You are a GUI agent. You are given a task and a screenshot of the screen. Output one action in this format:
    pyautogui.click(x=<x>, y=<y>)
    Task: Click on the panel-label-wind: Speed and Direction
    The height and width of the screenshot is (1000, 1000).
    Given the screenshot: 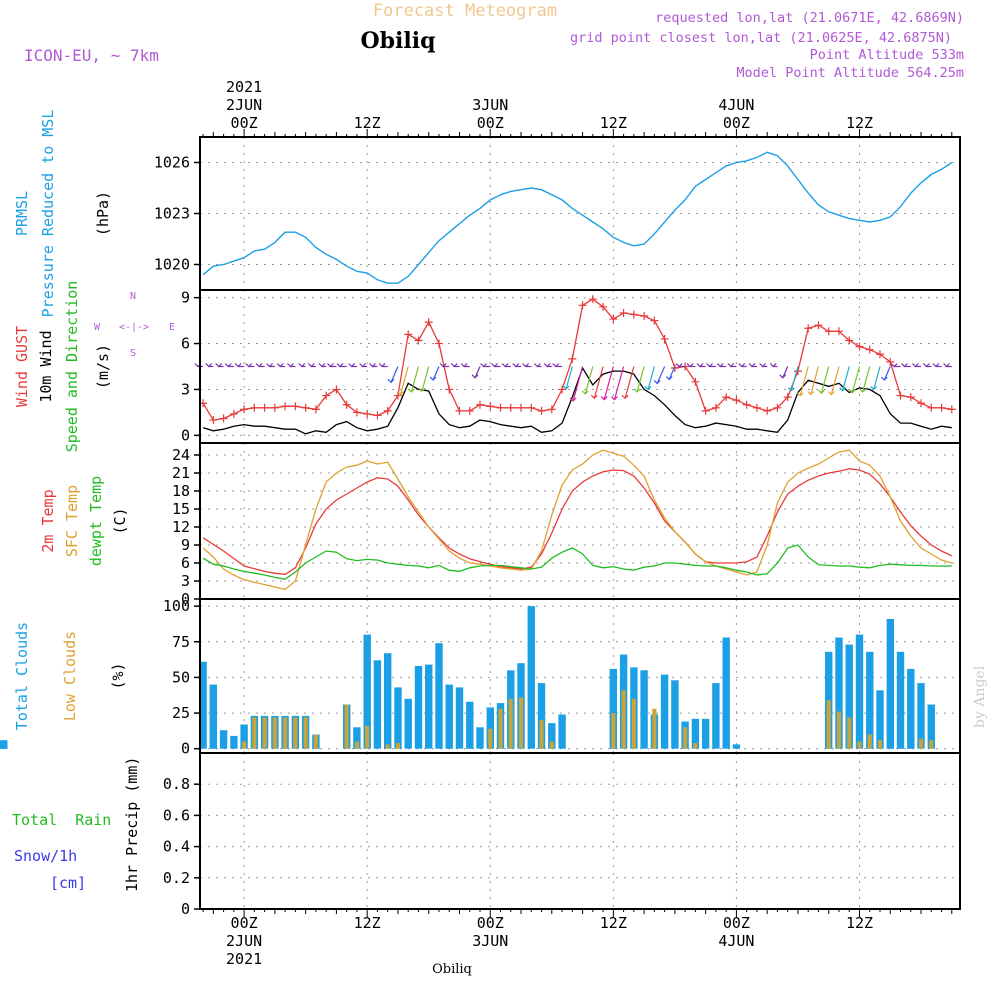 What is the action you would take?
    pyautogui.click(x=72, y=367)
    